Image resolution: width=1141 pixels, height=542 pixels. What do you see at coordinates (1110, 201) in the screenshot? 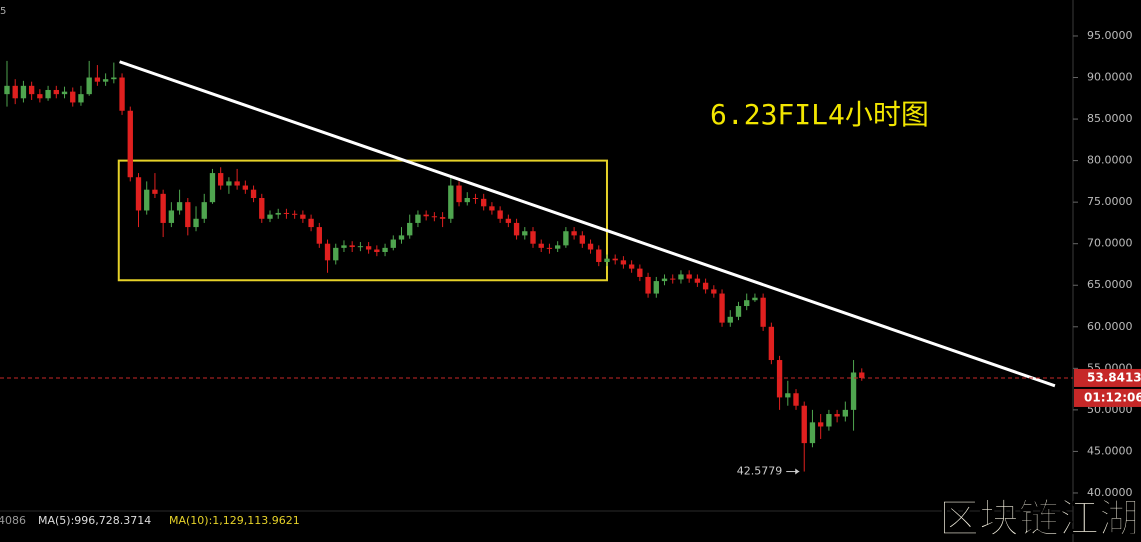
I see `y-tick-label: 75.0000` at bounding box center [1110, 201].